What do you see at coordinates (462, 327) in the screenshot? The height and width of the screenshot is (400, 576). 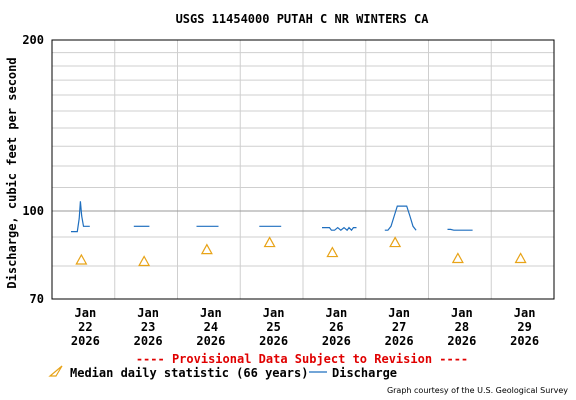 I see `x-tick-label: 28` at bounding box center [462, 327].